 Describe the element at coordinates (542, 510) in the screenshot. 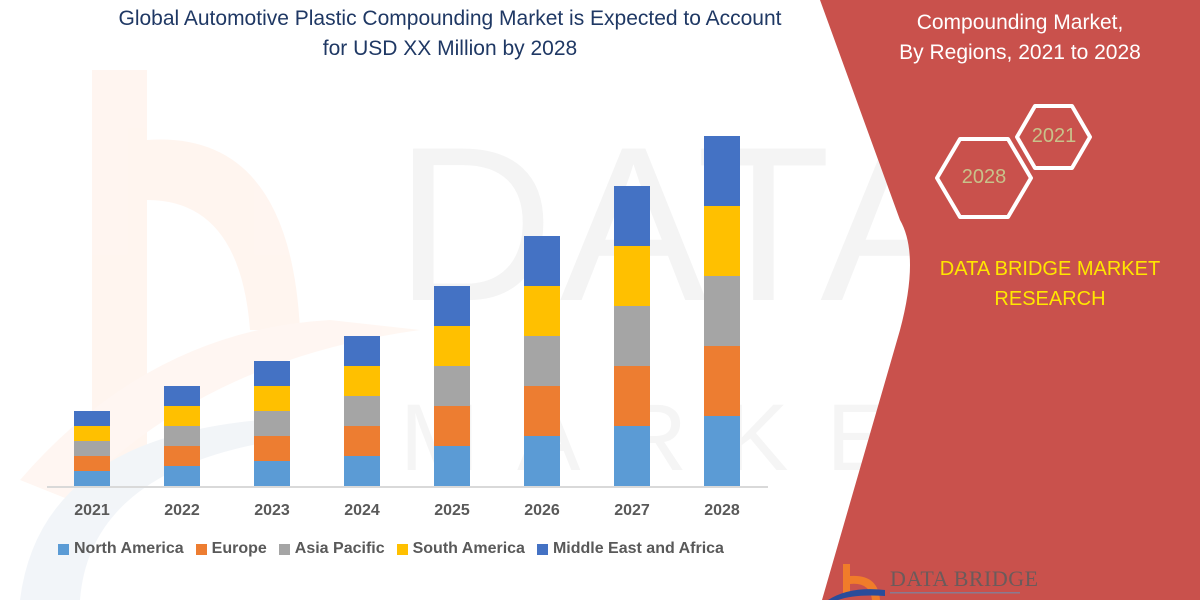

I see `x-axis-label: 2026` at that location.